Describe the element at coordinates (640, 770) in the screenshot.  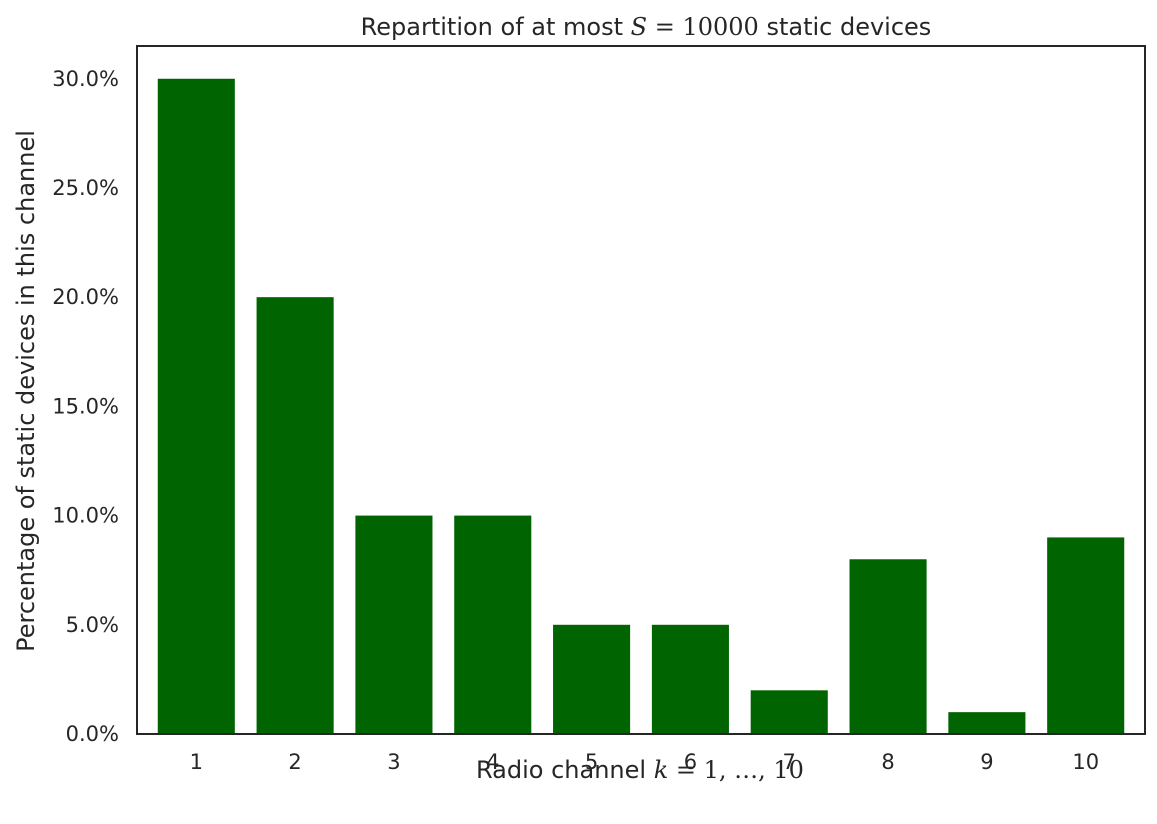
I see `x-axis-label: Radio channel k = 1, …, 10` at that location.